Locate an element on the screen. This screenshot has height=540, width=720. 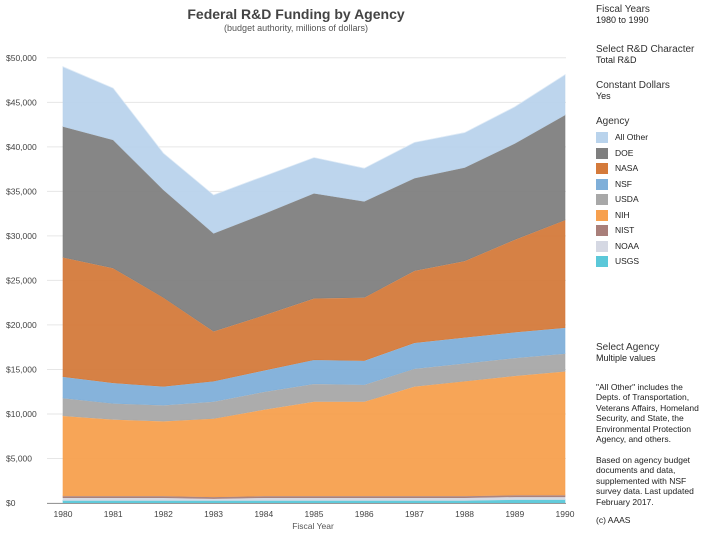
legend: All Other DOE NASA NSF USDA NIH NIST NOAA USGS is located at coordinates (658, 200).